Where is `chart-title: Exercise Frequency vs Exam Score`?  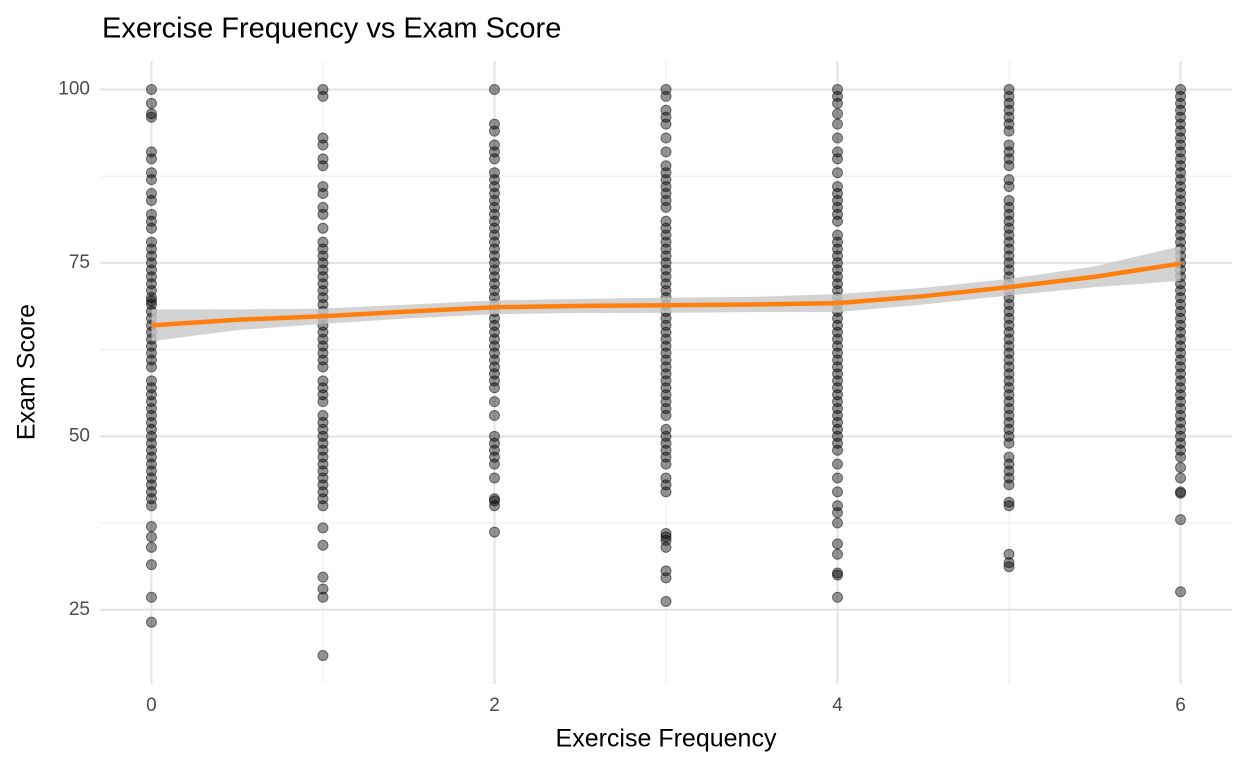
chart-title: Exercise Frequency vs Exam Score is located at coordinates (331, 29).